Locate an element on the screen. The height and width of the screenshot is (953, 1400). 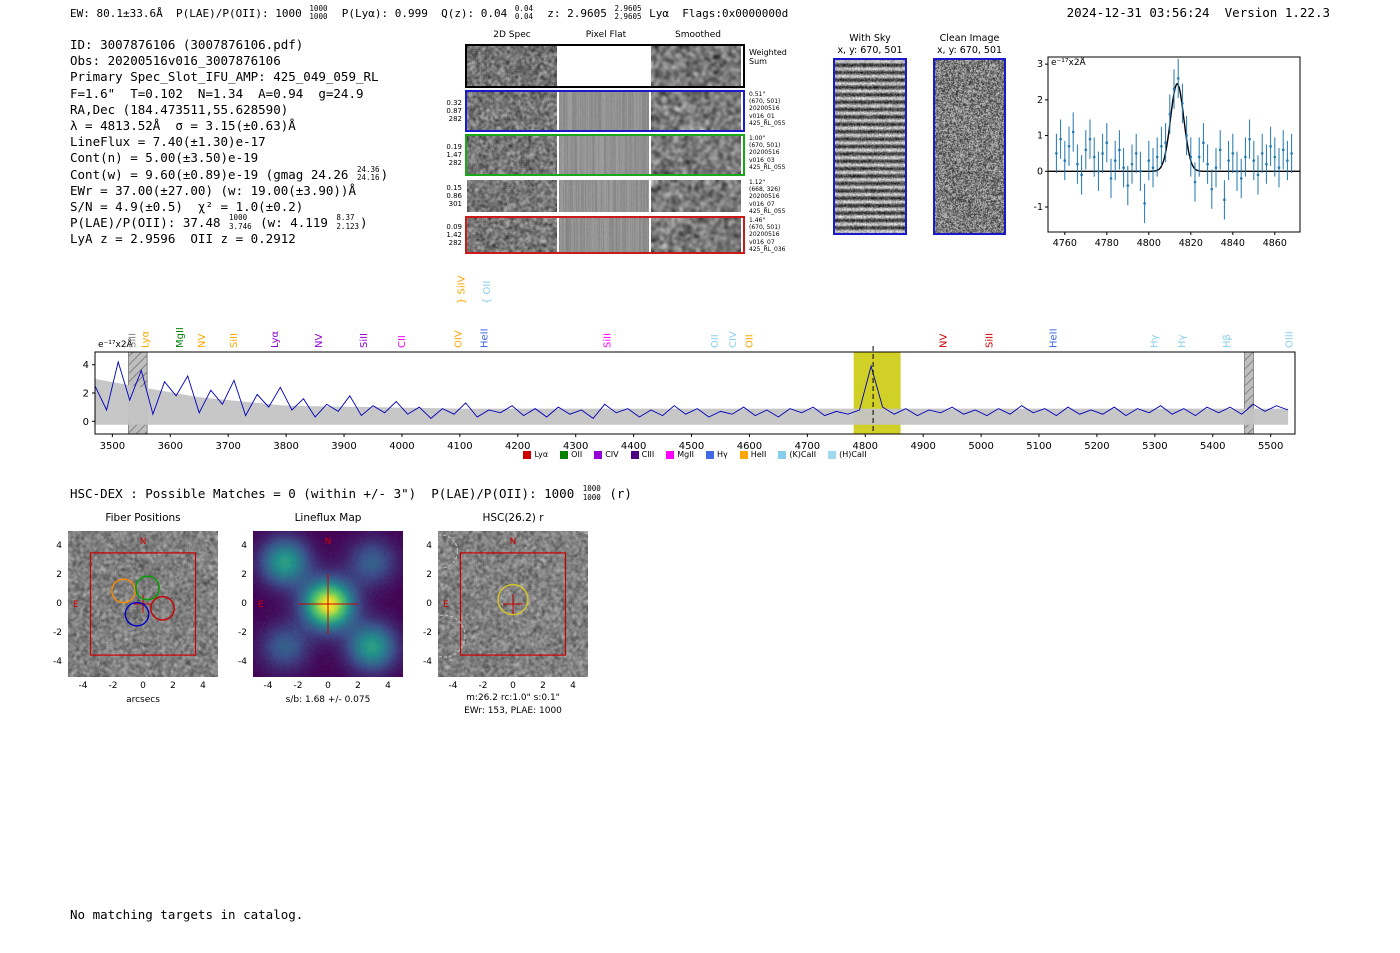
svg-text: 4200 is located at coordinates (517, 446).